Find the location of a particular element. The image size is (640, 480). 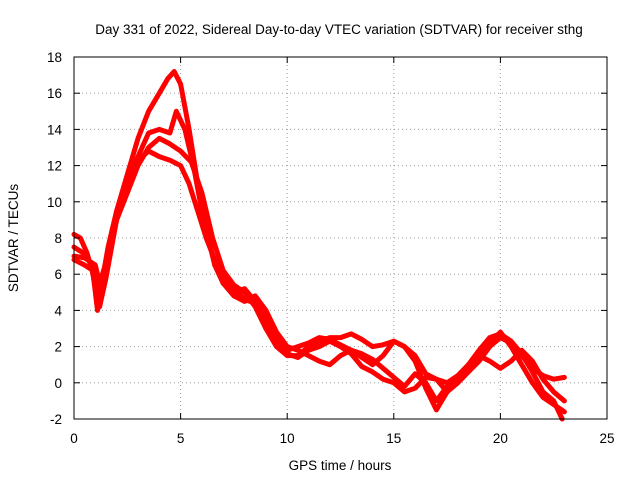

x-tick-label: 0 is located at coordinates (74, 438).